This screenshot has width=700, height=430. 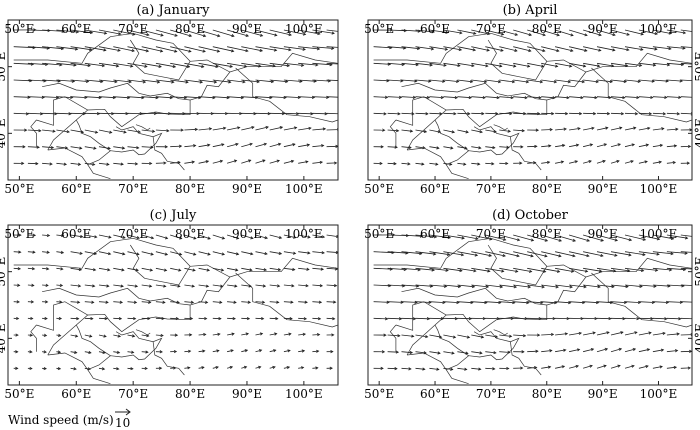 I want to click on legend-arrowhead, so click(x=128, y=412).